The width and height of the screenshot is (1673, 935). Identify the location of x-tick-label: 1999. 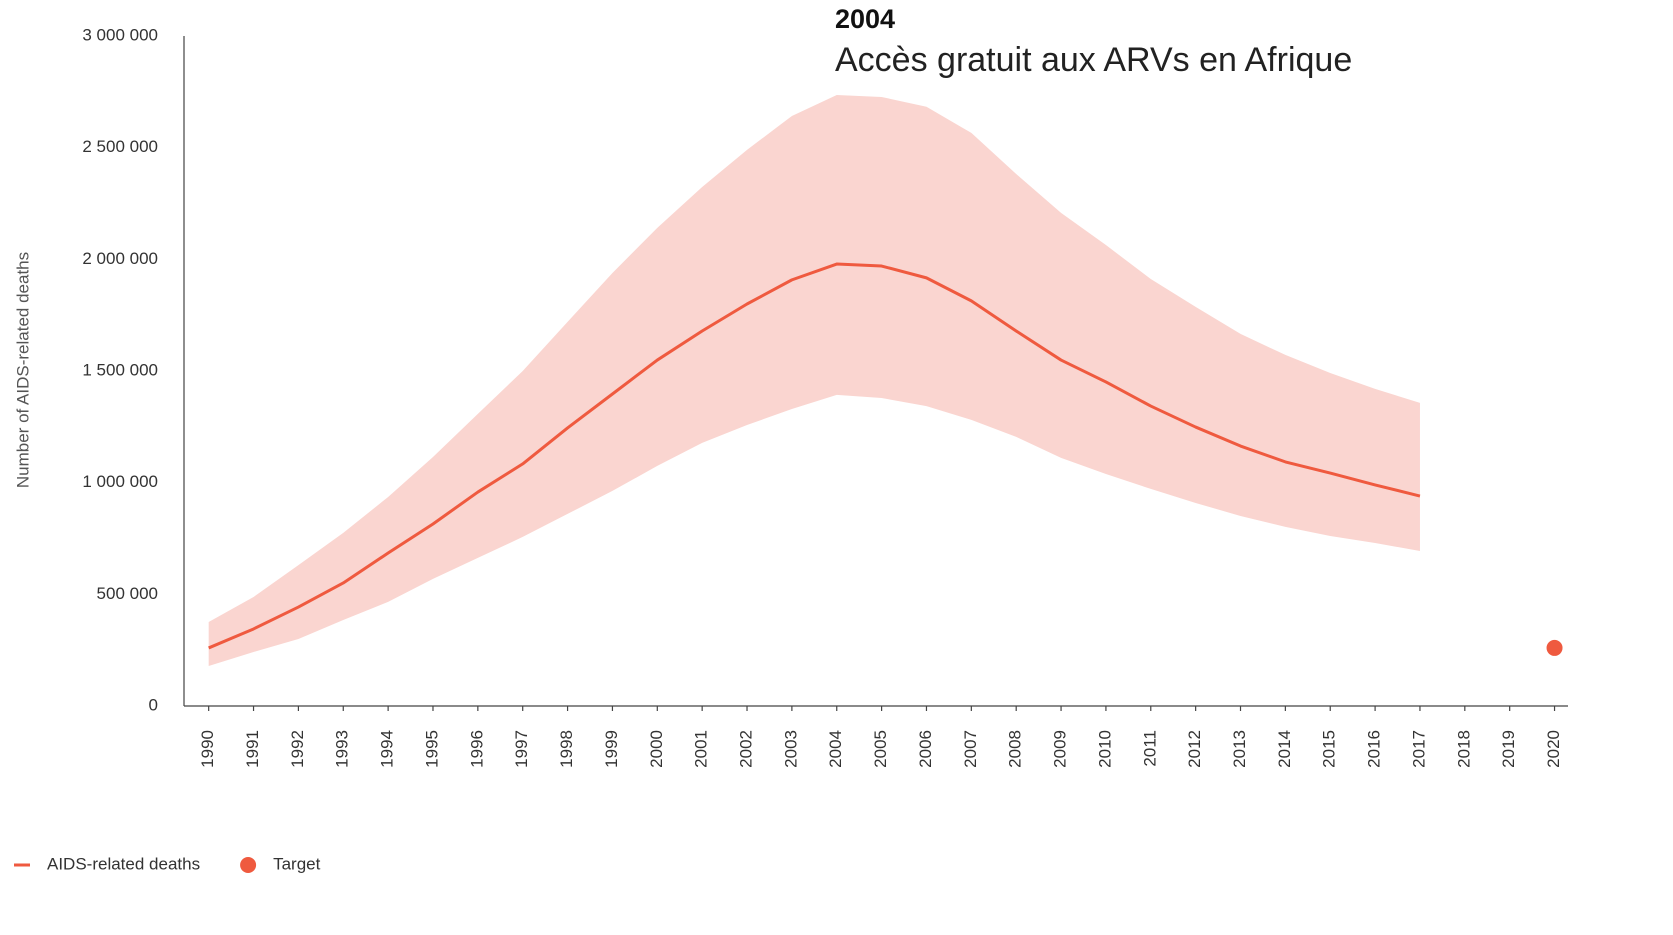
(611, 749).